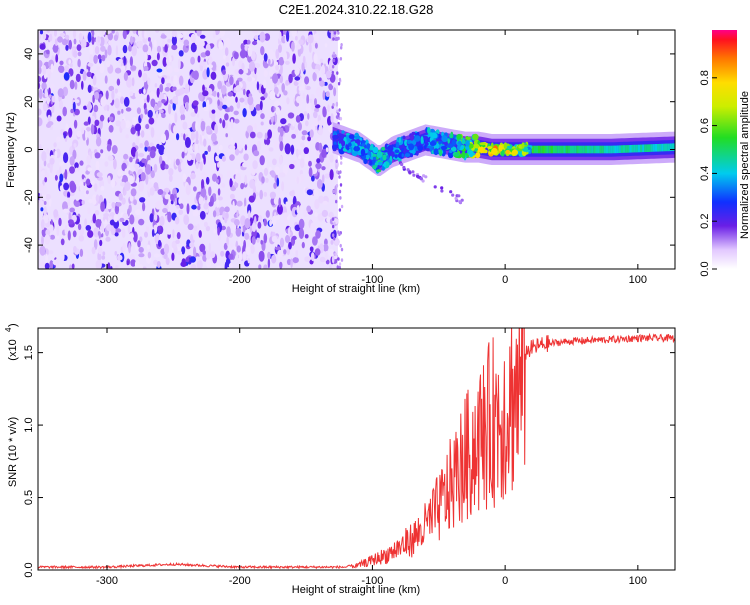 This screenshot has width=750, height=605. I want to click on colorbar-ticks: 0.0 0.2 0.4 0.6 0.8, so click(708, 173).